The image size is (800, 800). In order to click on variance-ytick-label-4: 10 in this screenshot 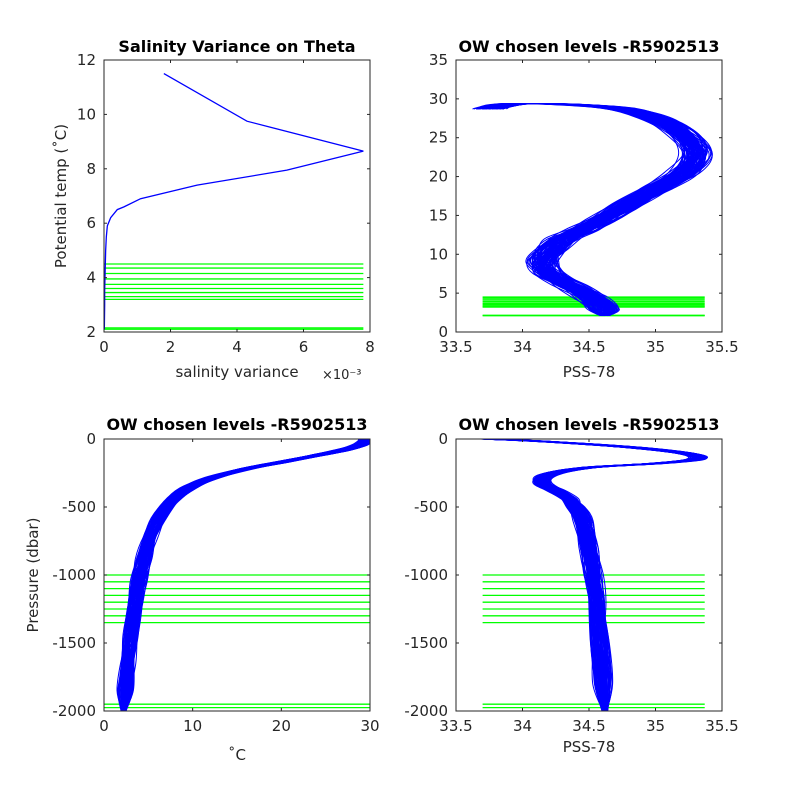, I will do `click(86, 114)`.